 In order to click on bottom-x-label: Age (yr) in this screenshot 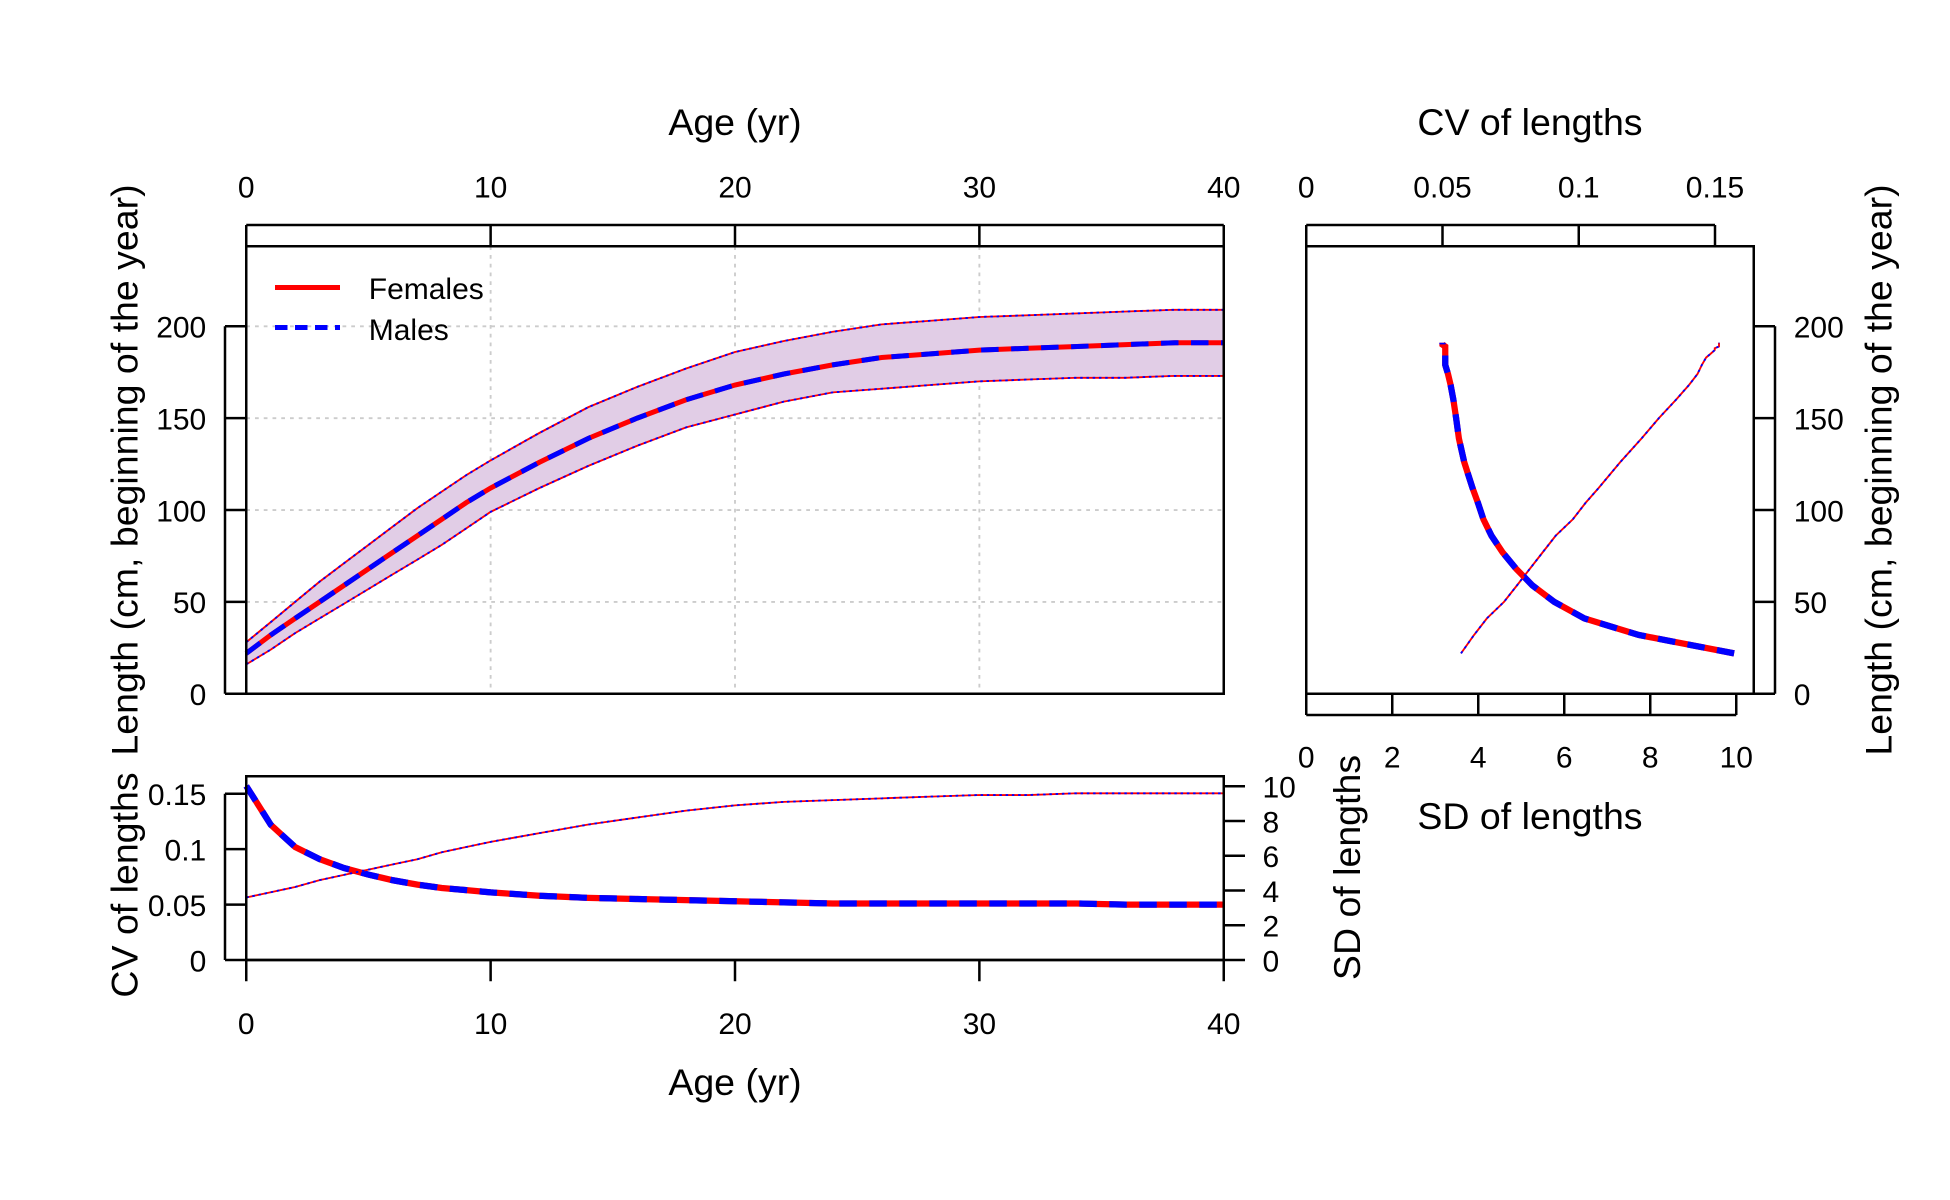, I will do `click(734, 1082)`.